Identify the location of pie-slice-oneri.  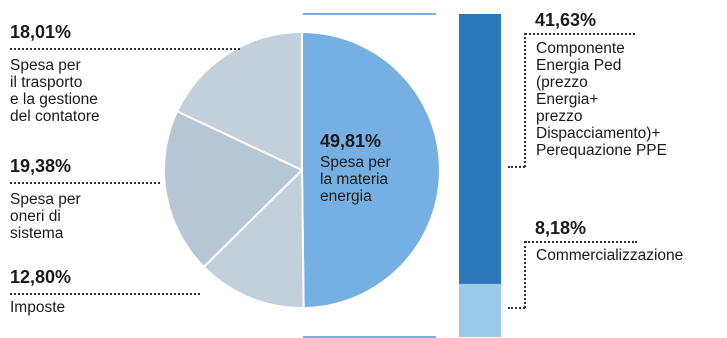
(233, 189).